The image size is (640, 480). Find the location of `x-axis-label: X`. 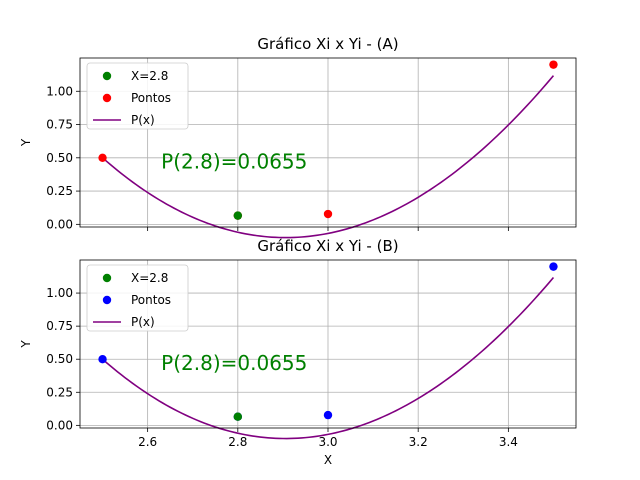

x-axis-label: X is located at coordinates (328, 460).